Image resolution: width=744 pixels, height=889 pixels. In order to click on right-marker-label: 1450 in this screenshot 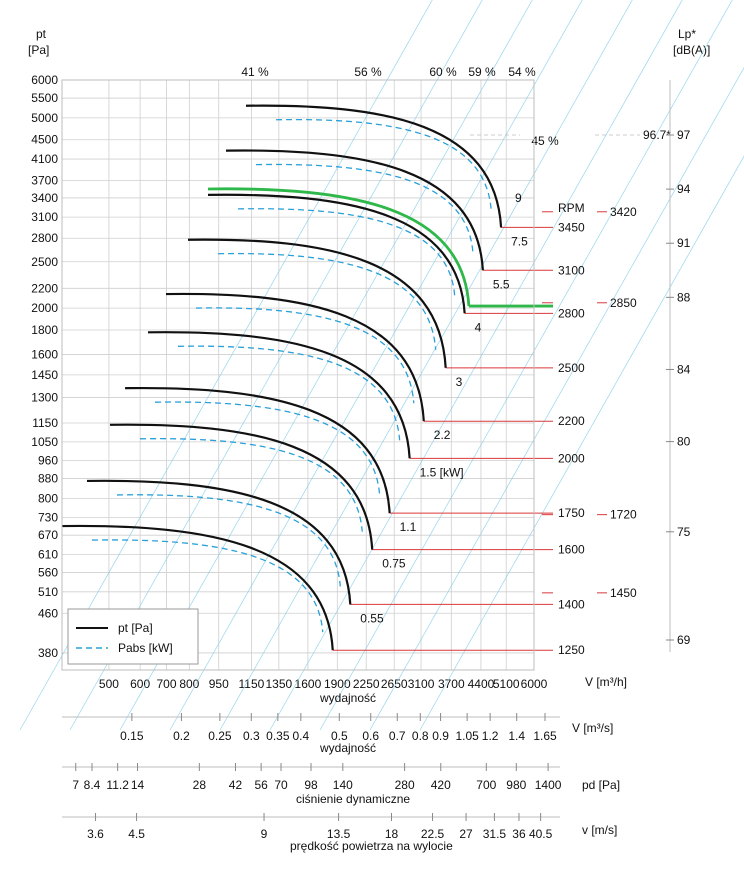, I will do `click(623, 593)`.